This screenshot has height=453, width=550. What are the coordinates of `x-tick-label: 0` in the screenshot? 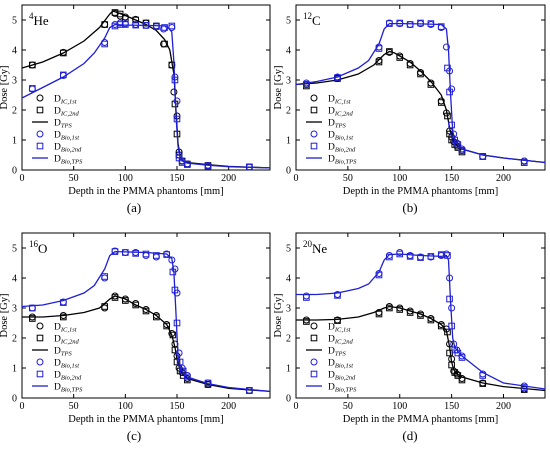 It's located at (296, 178).